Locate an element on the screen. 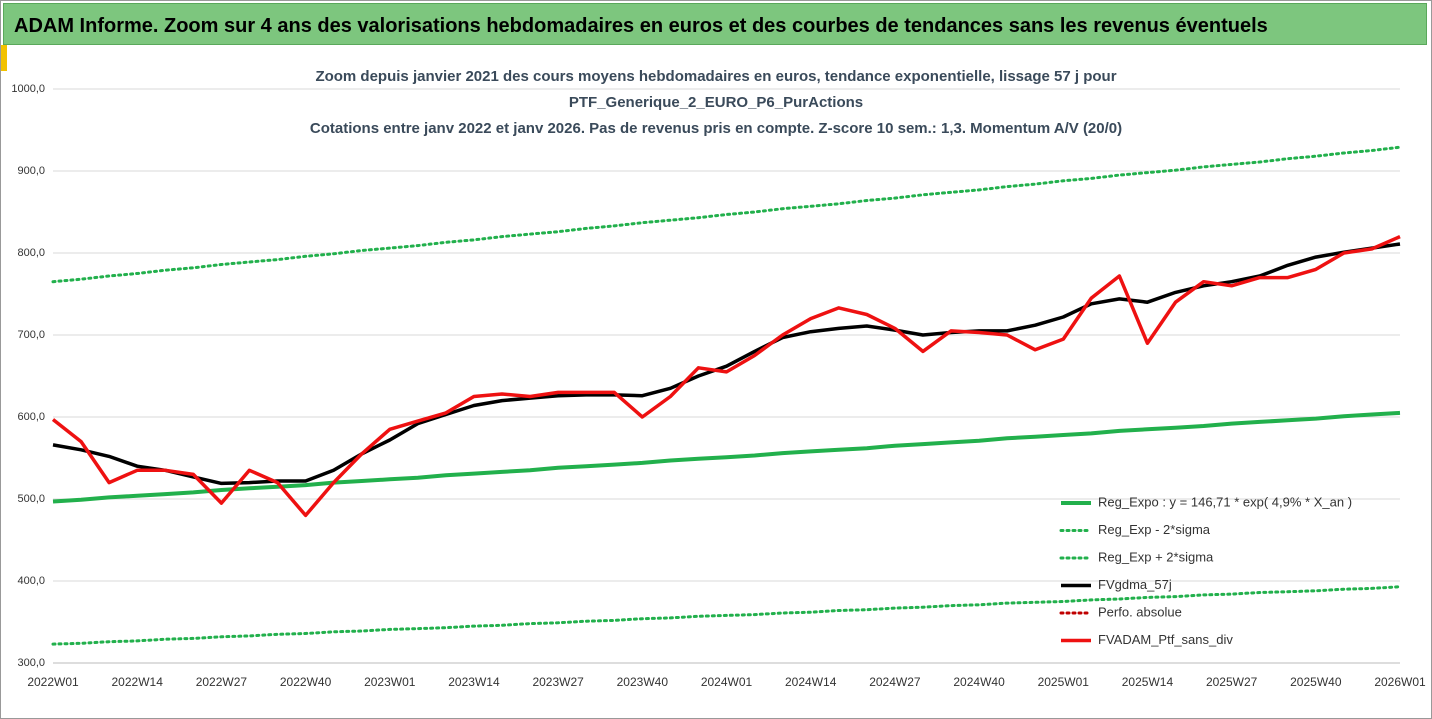 The width and height of the screenshot is (1432, 719). x-tick-label: 2024W14 is located at coordinates (811, 682).